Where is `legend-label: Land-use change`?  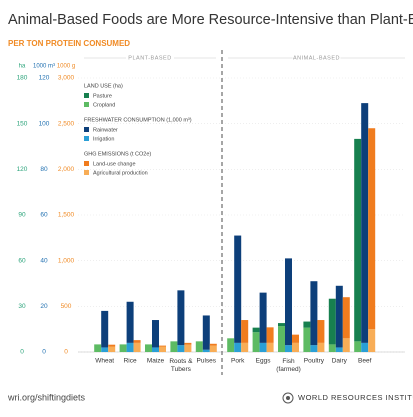 legend-label: Land-use change is located at coordinates (114, 164).